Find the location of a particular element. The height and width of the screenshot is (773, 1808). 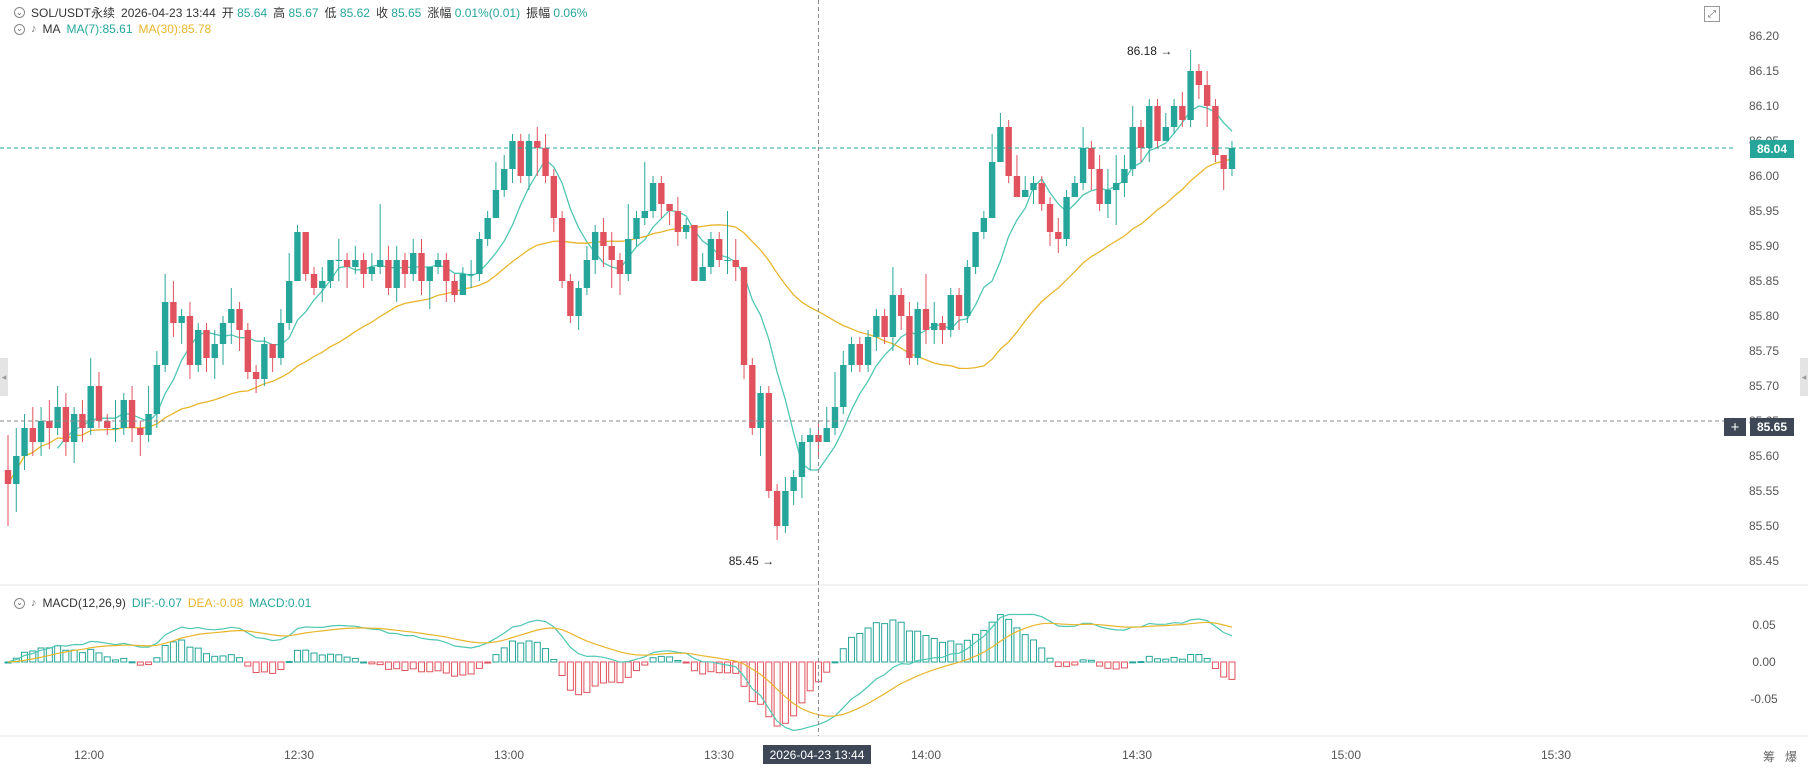

left-panel-handle-icon: ◂ is located at coordinates (4, 377).